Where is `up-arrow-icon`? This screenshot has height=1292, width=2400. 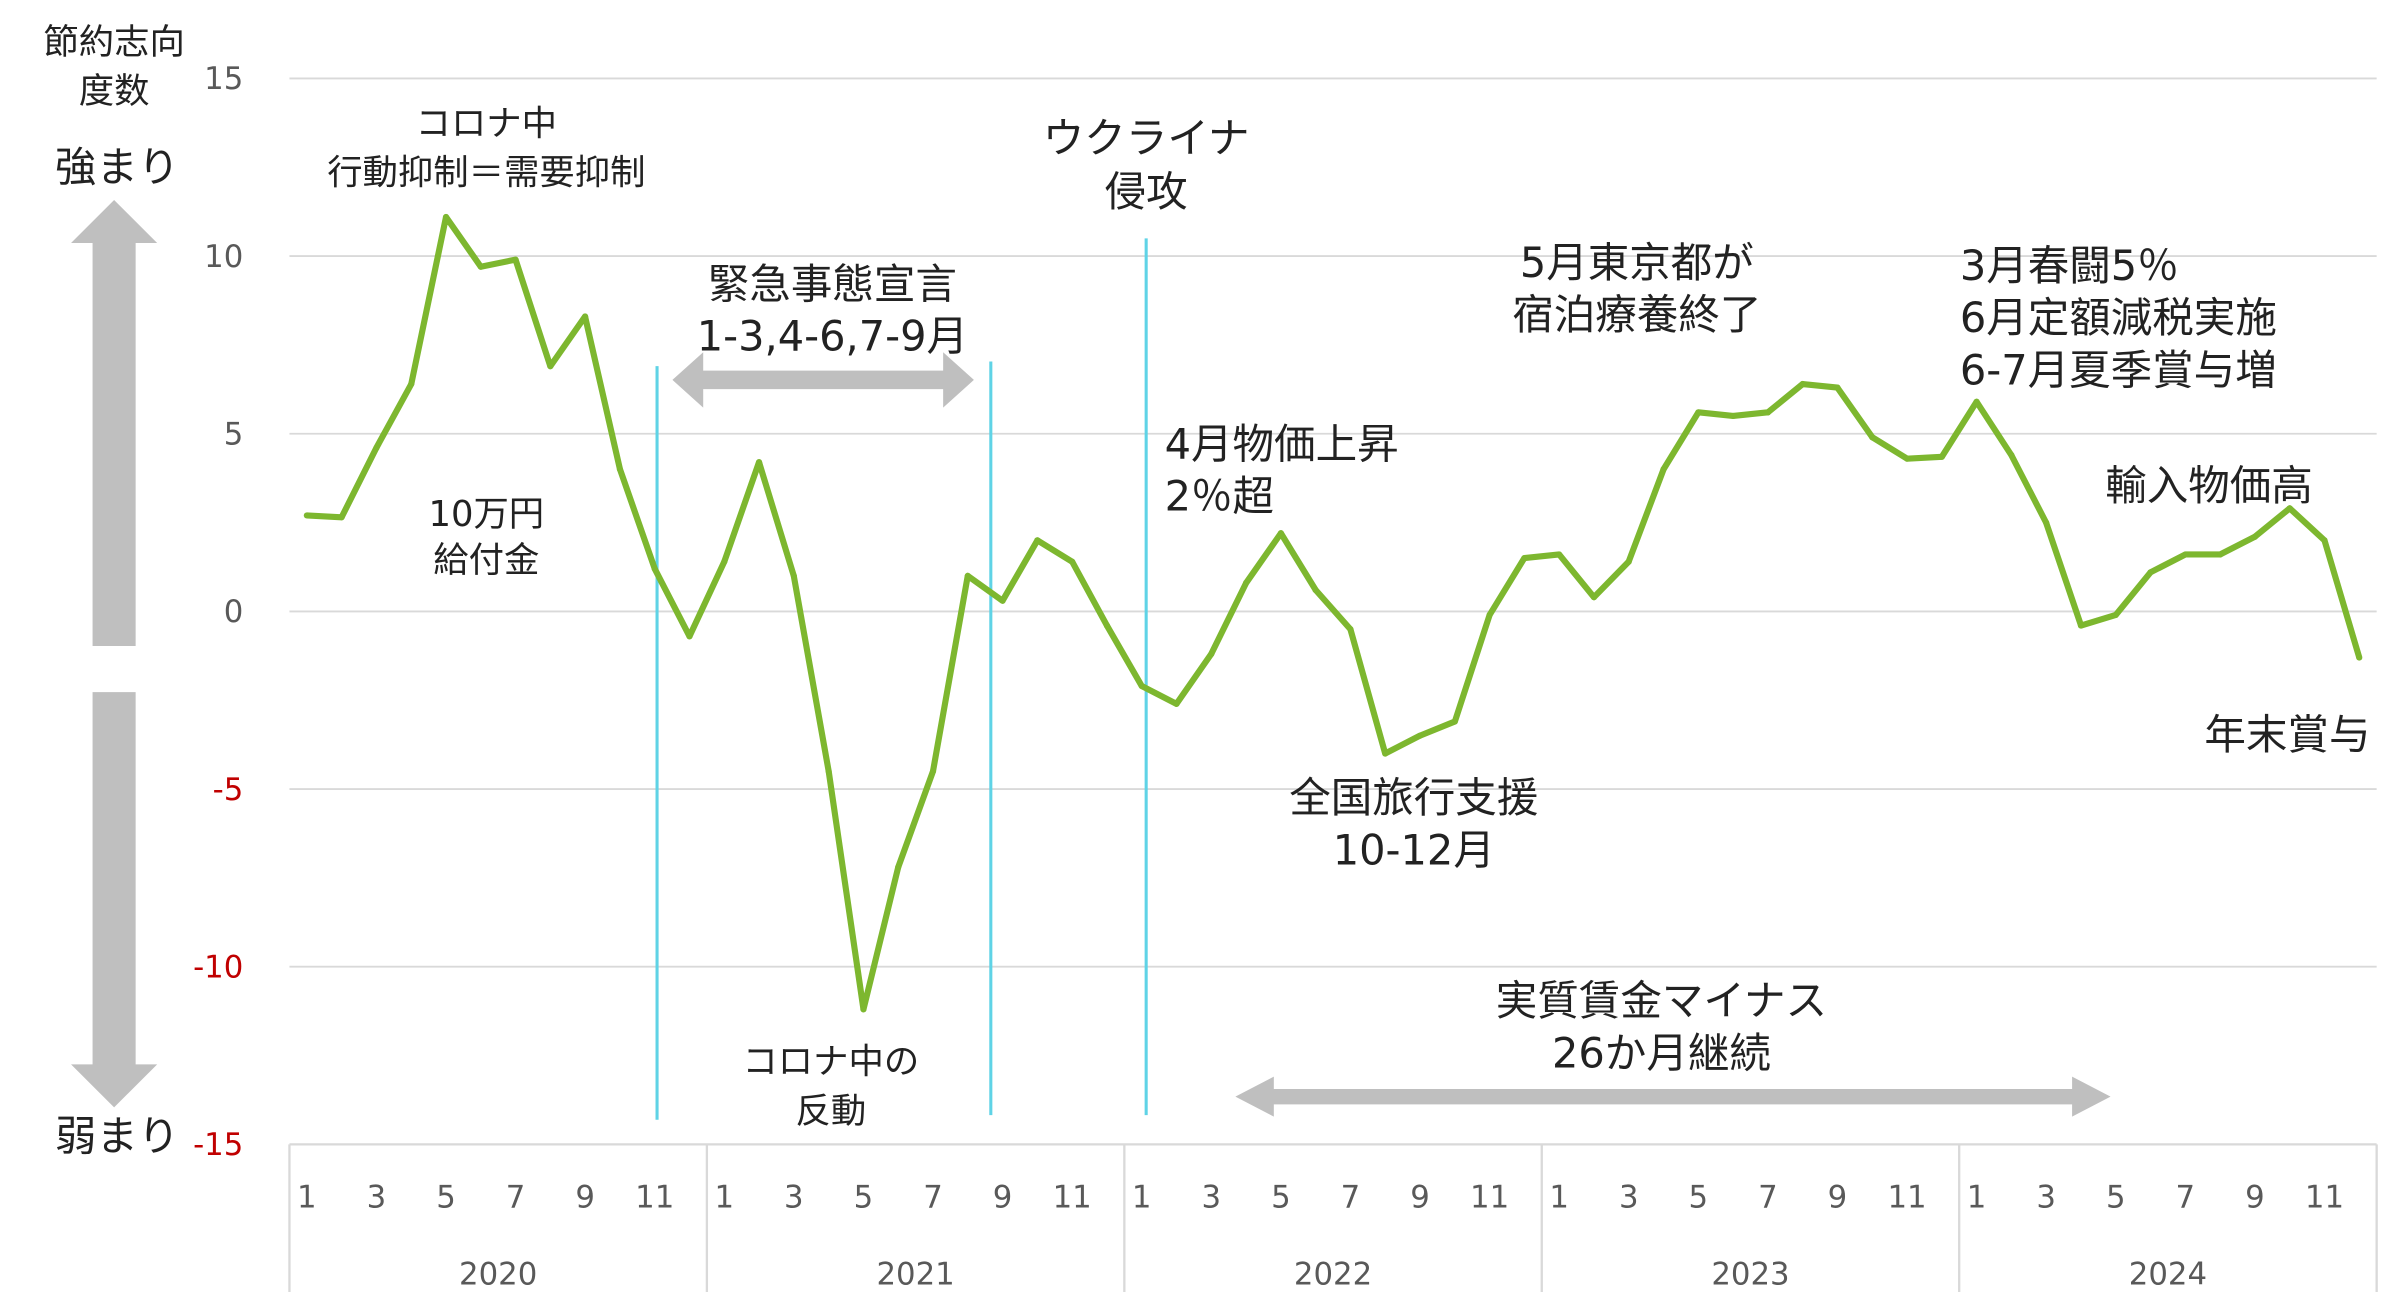
up-arrow-icon is located at coordinates (114, 422).